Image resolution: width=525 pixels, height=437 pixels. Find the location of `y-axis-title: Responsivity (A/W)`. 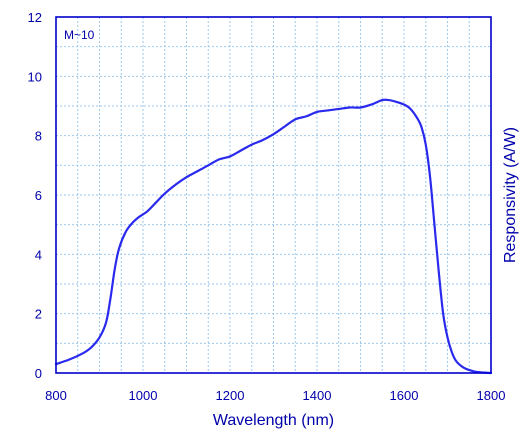

y-axis-title: Responsivity (A/W) is located at coordinates (510, 195).